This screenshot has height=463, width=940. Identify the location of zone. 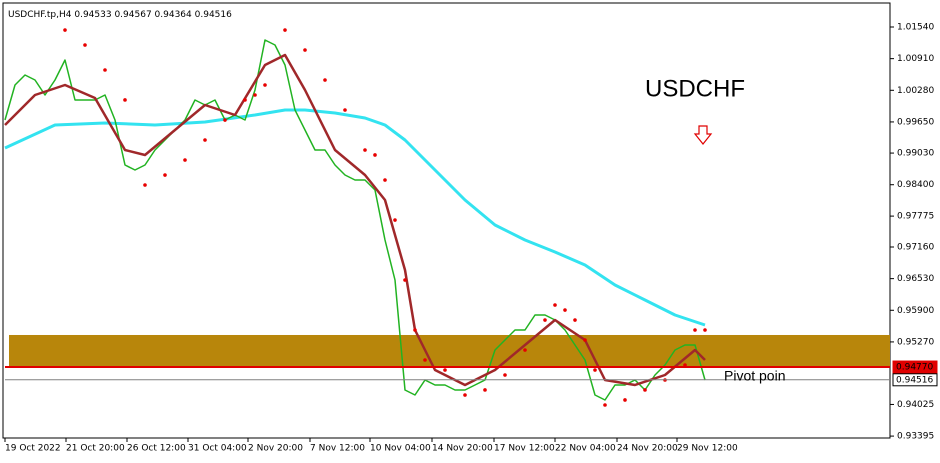
(449, 351).